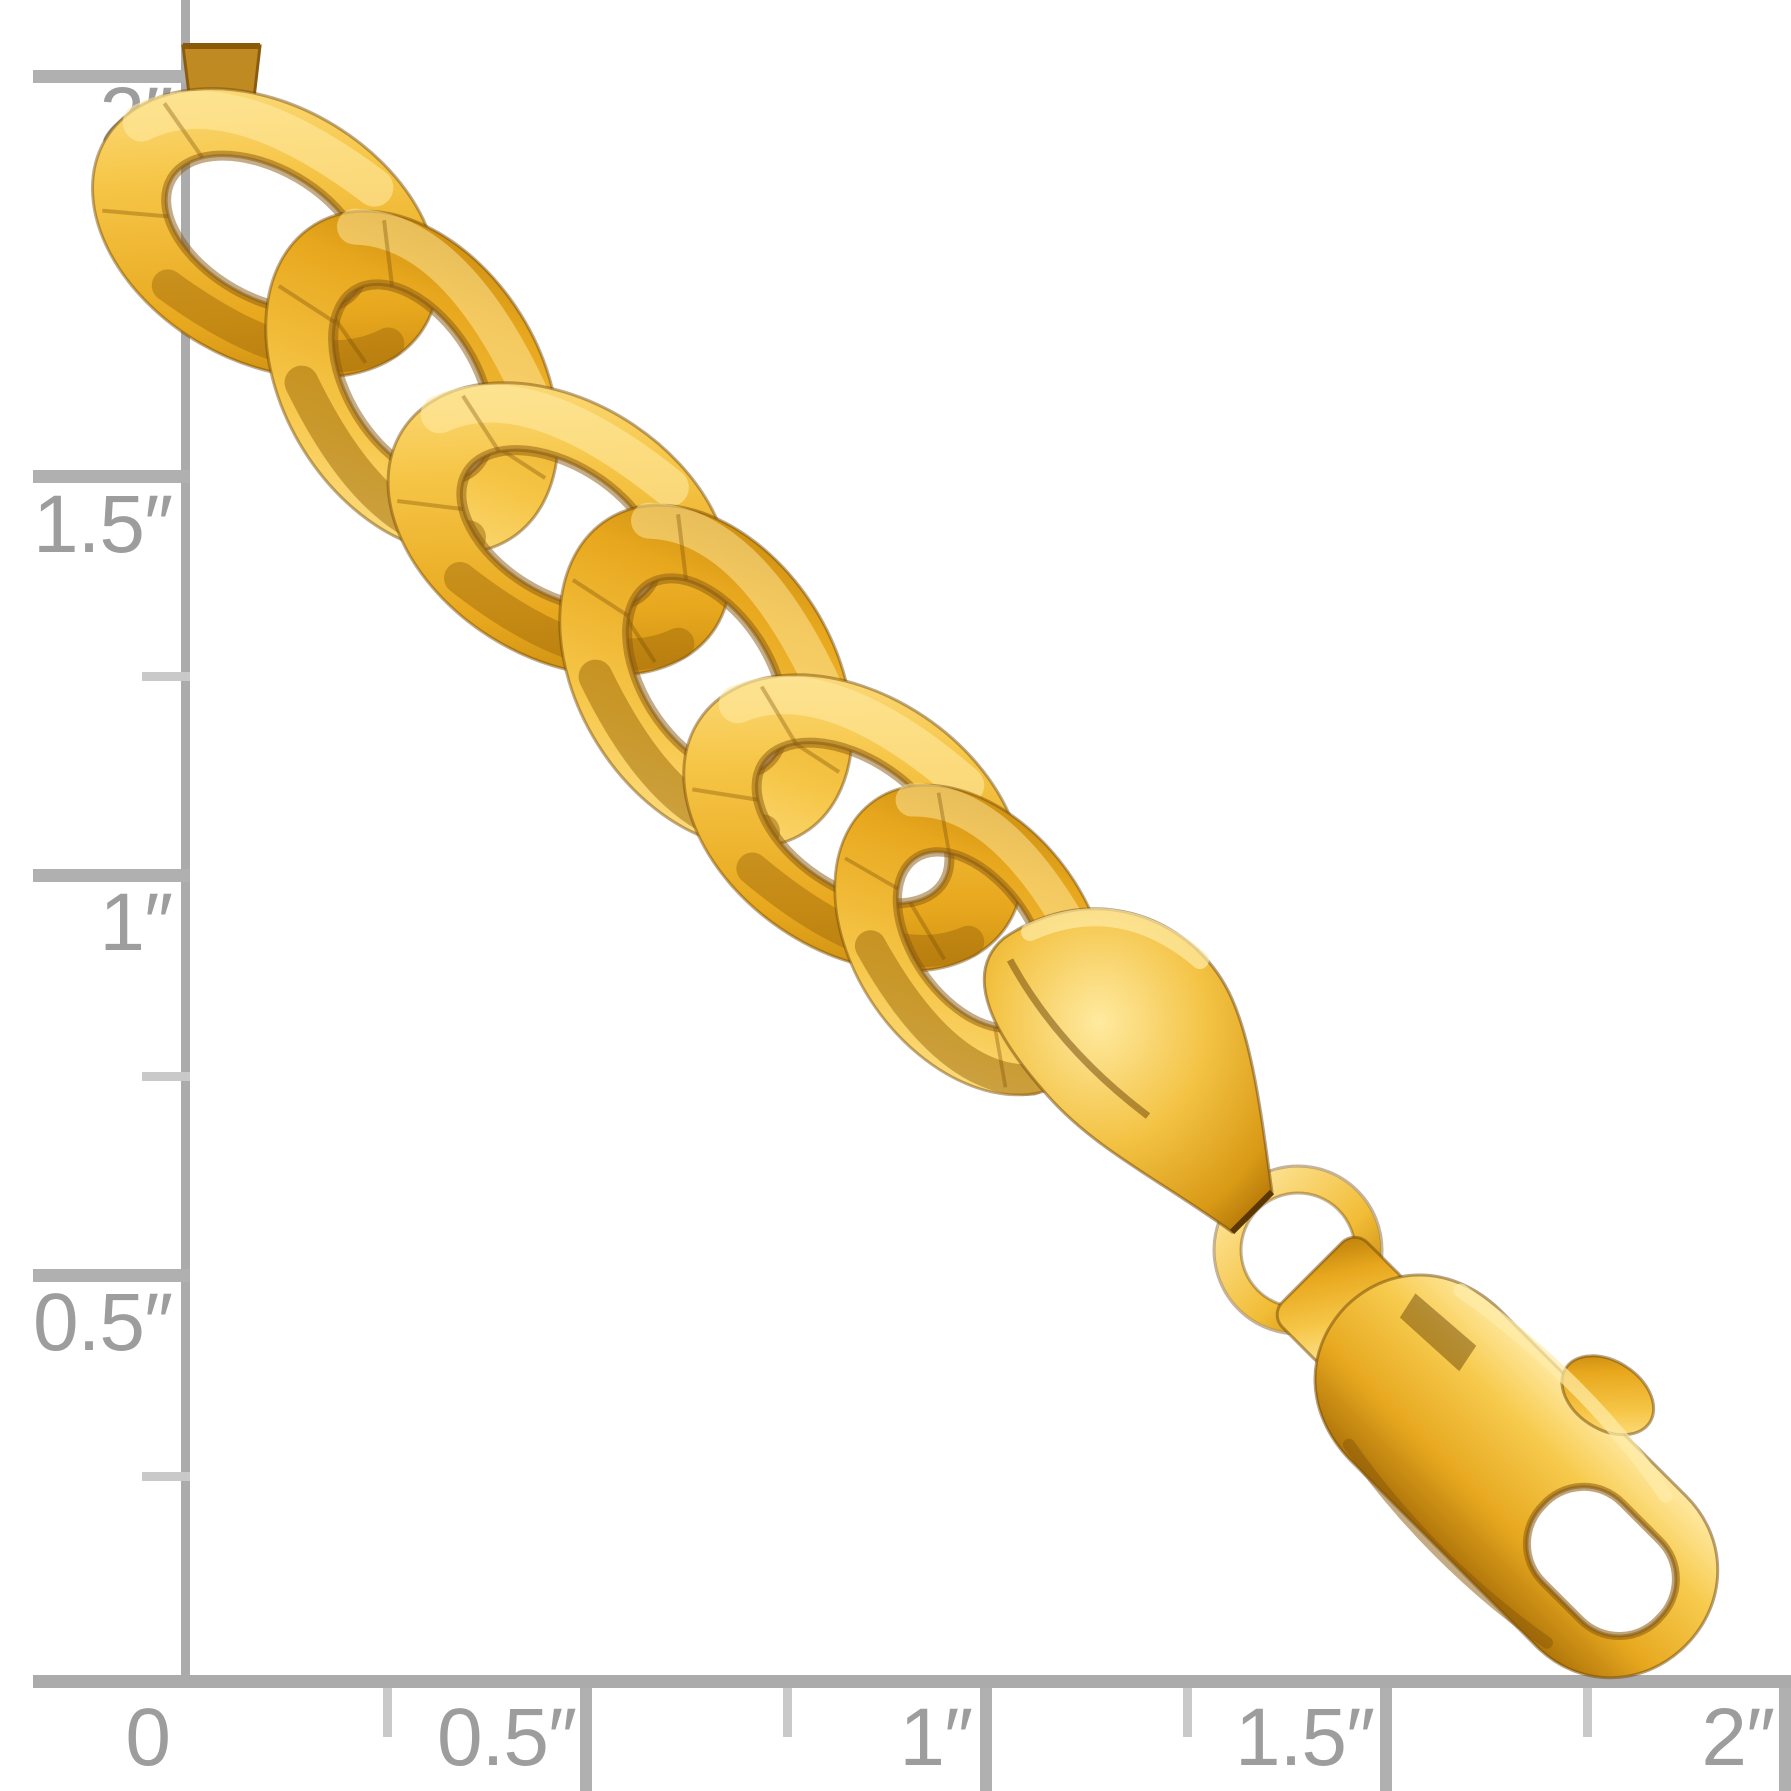  I want to click on horizontal-major-tick-1in, so click(986, 1739).